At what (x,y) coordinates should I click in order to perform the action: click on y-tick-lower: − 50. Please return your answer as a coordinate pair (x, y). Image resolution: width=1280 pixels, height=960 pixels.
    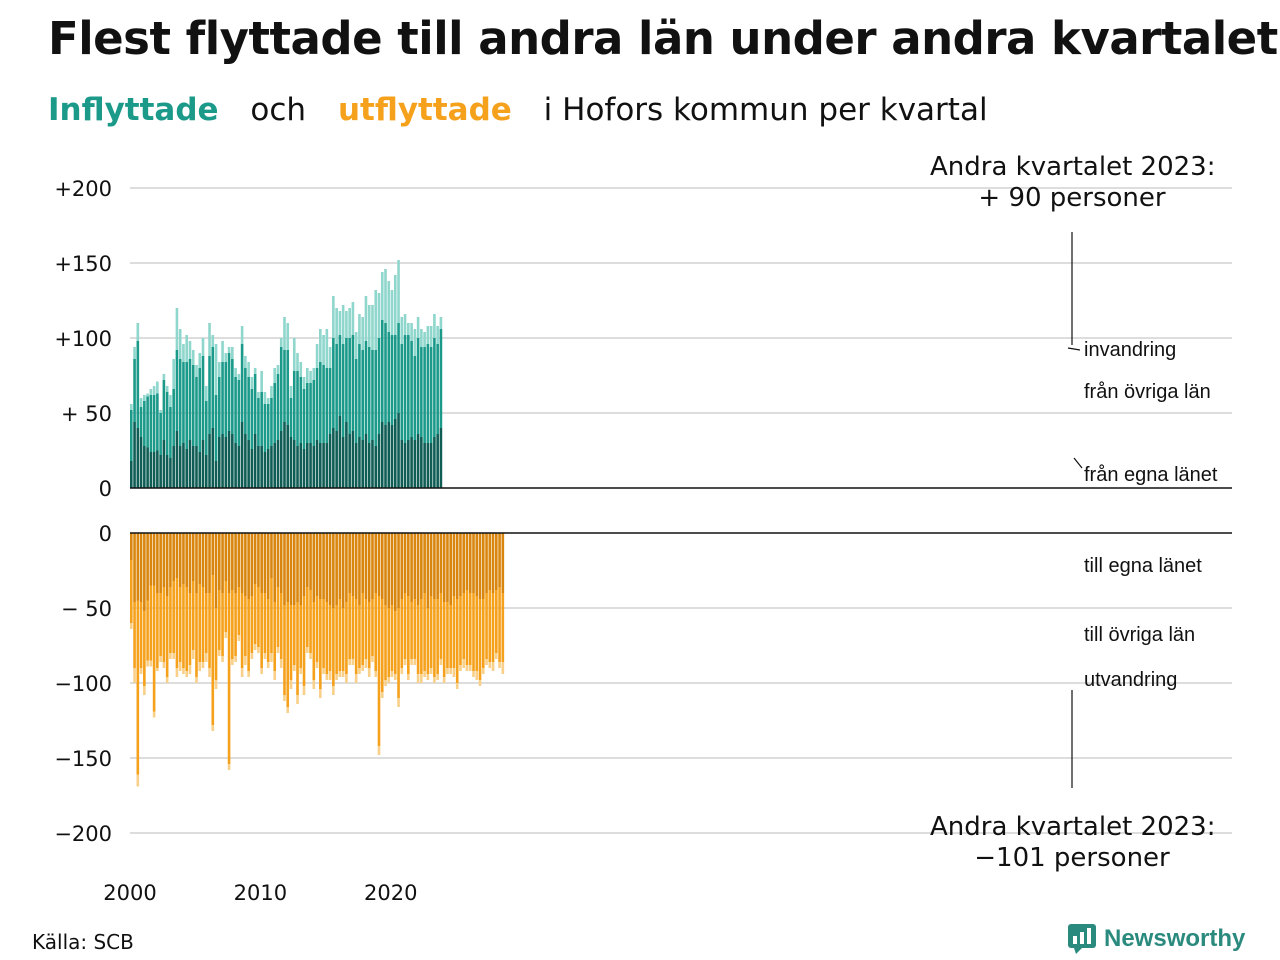
    Looking at the image, I should click on (86, 609).